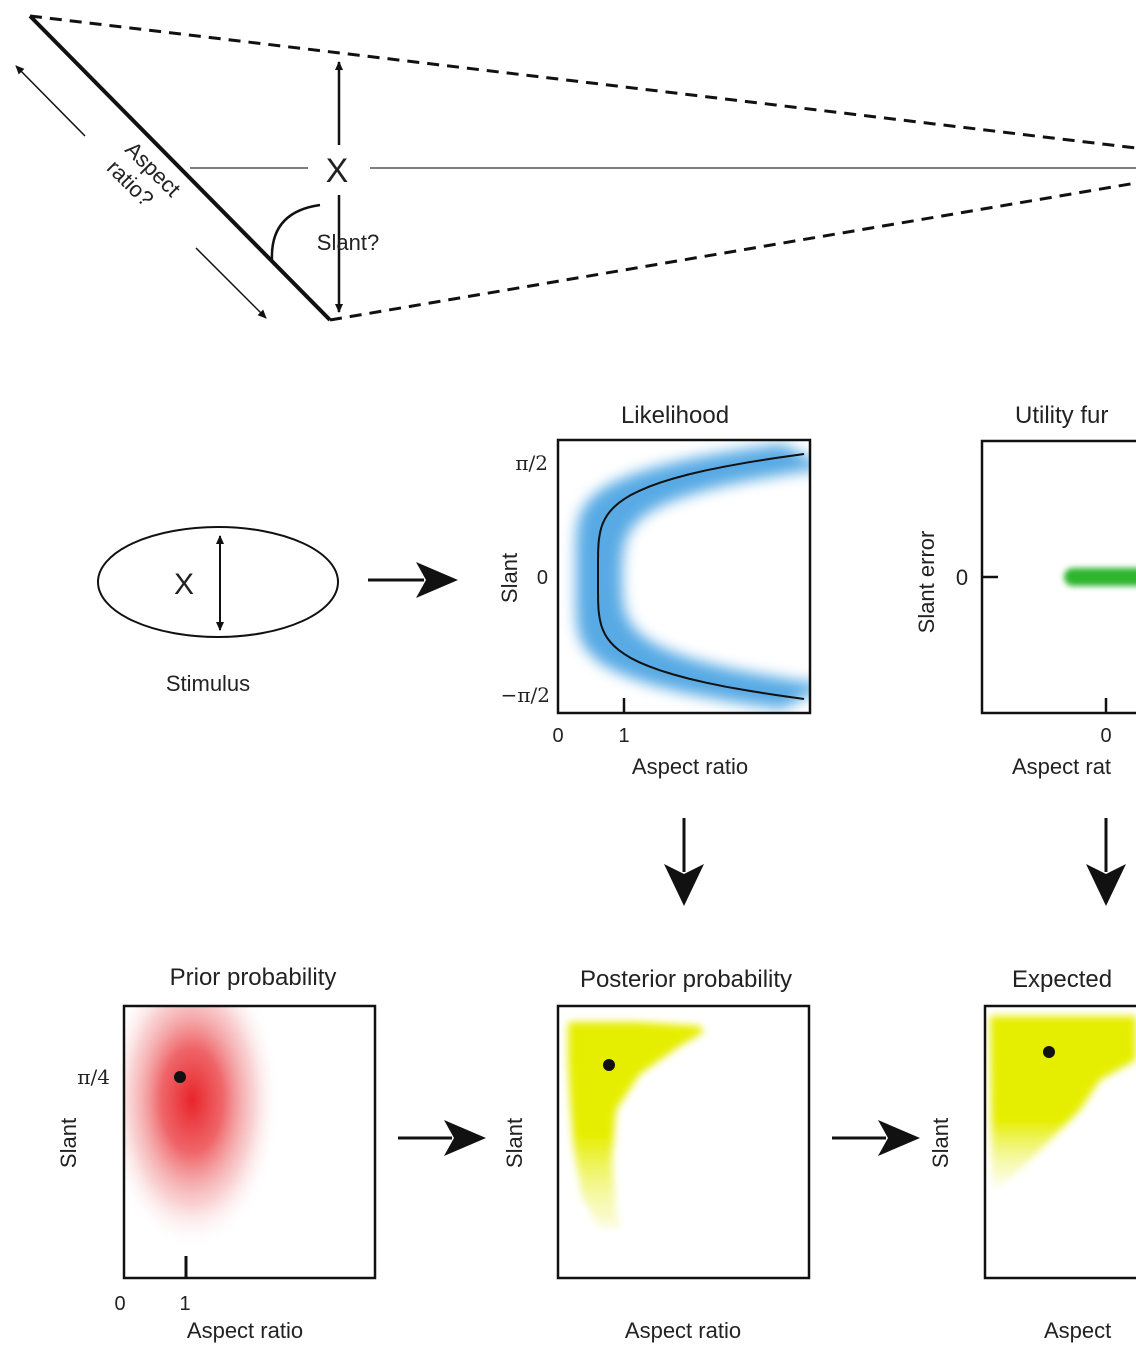 This screenshot has height=1345, width=1136. I want to click on prior-density, so click(202, 1128).